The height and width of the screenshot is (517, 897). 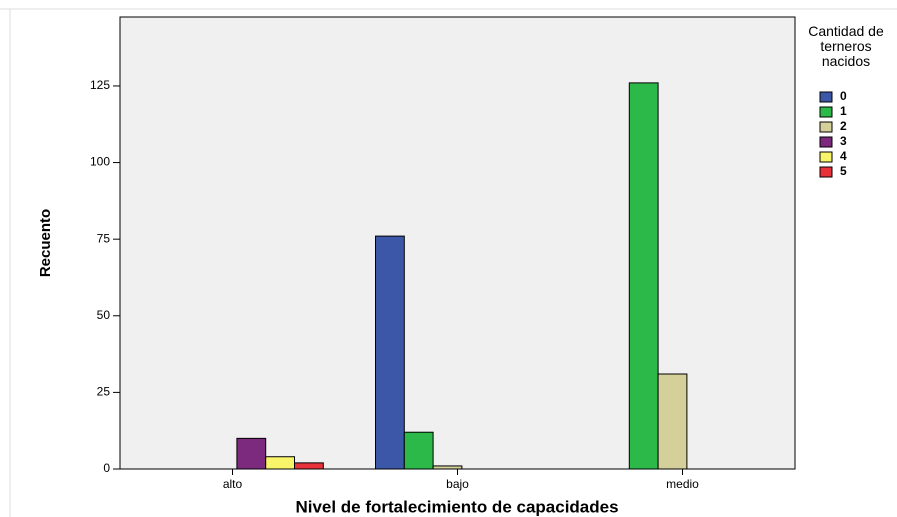 I want to click on x-tick-label: medio, so click(x=682, y=484).